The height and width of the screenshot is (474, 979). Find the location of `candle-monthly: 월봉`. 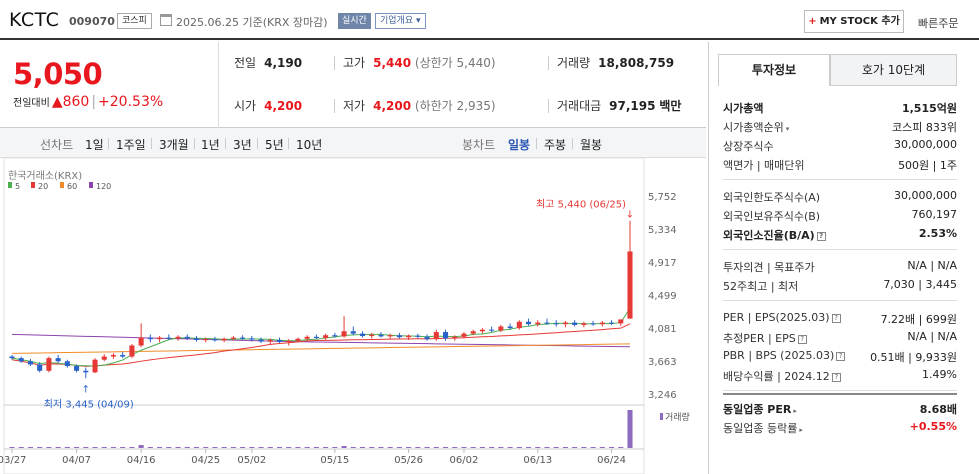

candle-monthly: 월봉 is located at coordinates (591, 145).